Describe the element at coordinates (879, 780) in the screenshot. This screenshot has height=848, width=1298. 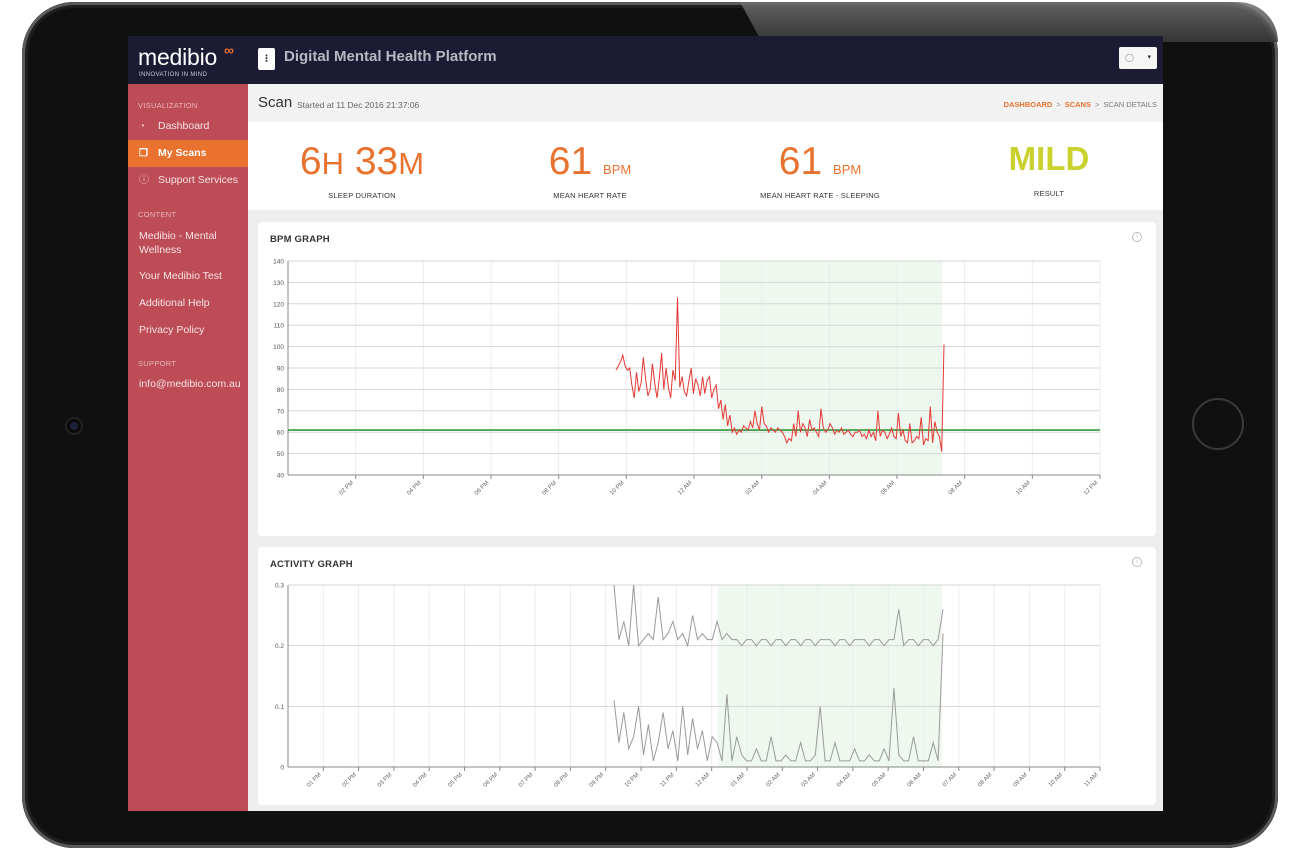
I see `x-tick-label: 05 AM` at that location.